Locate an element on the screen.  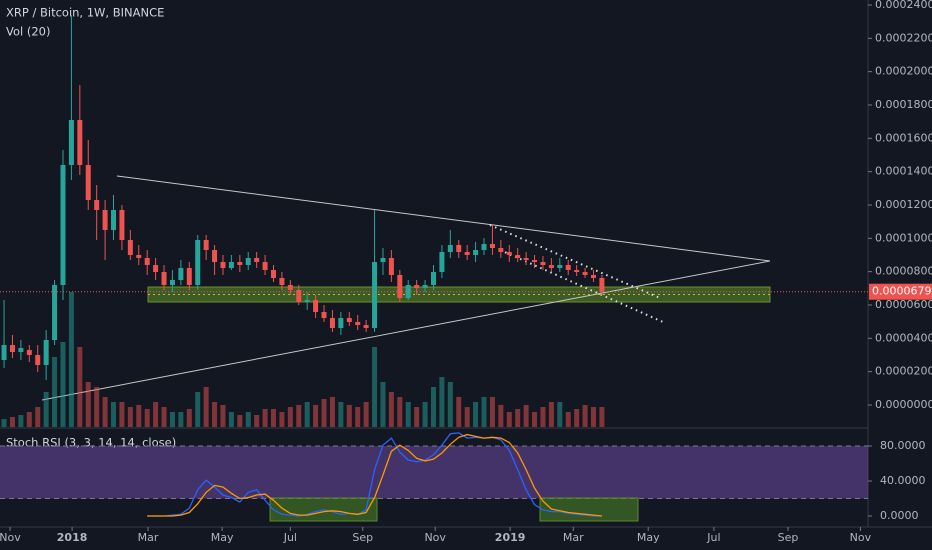
trend-line is located at coordinates (443, 218).